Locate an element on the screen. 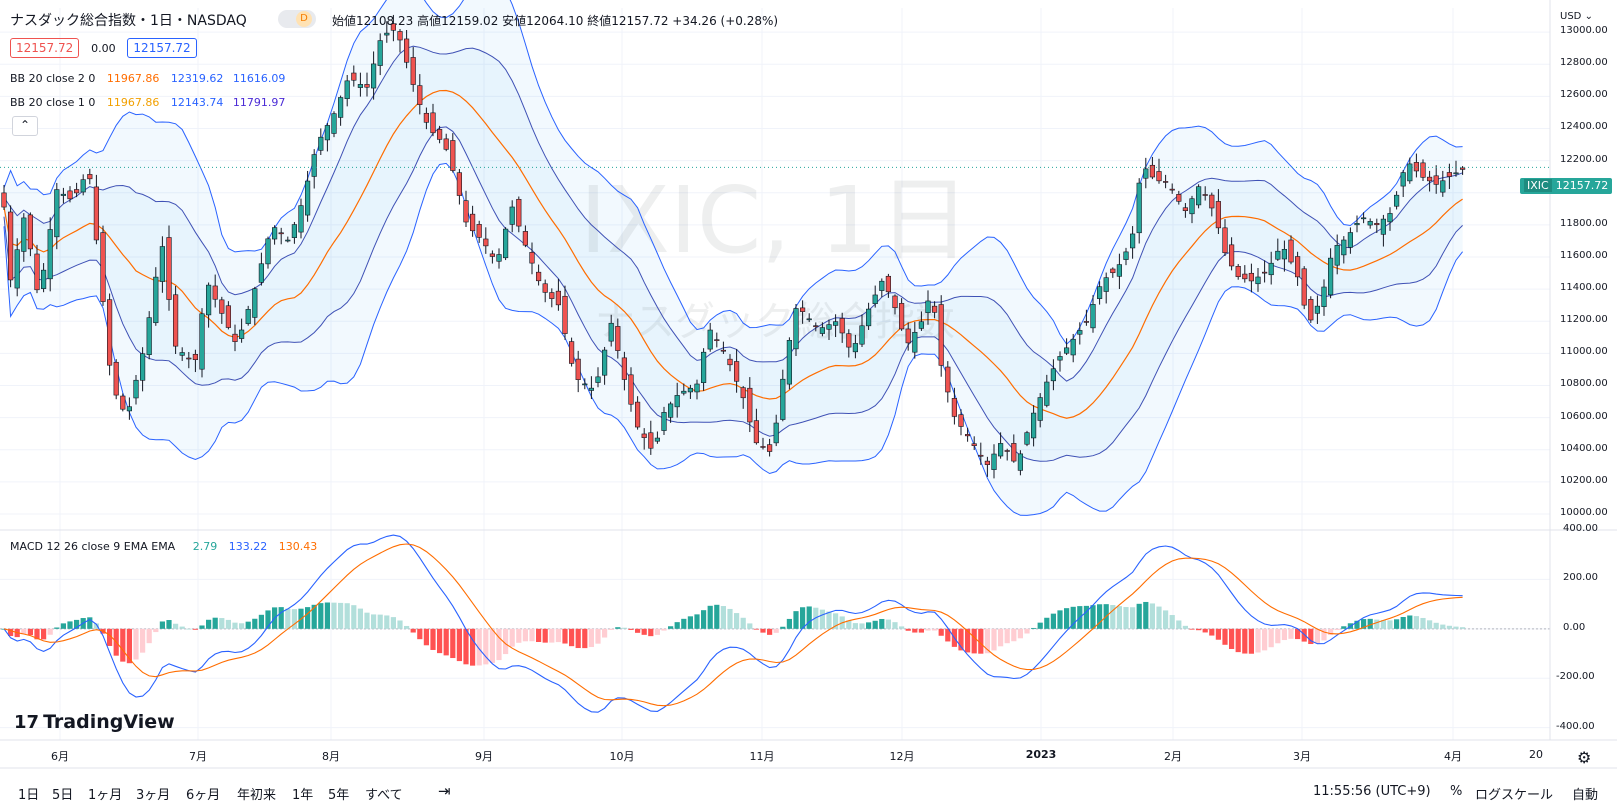 The height and width of the screenshot is (812, 1617). range-button: 5日 is located at coordinates (63, 795).